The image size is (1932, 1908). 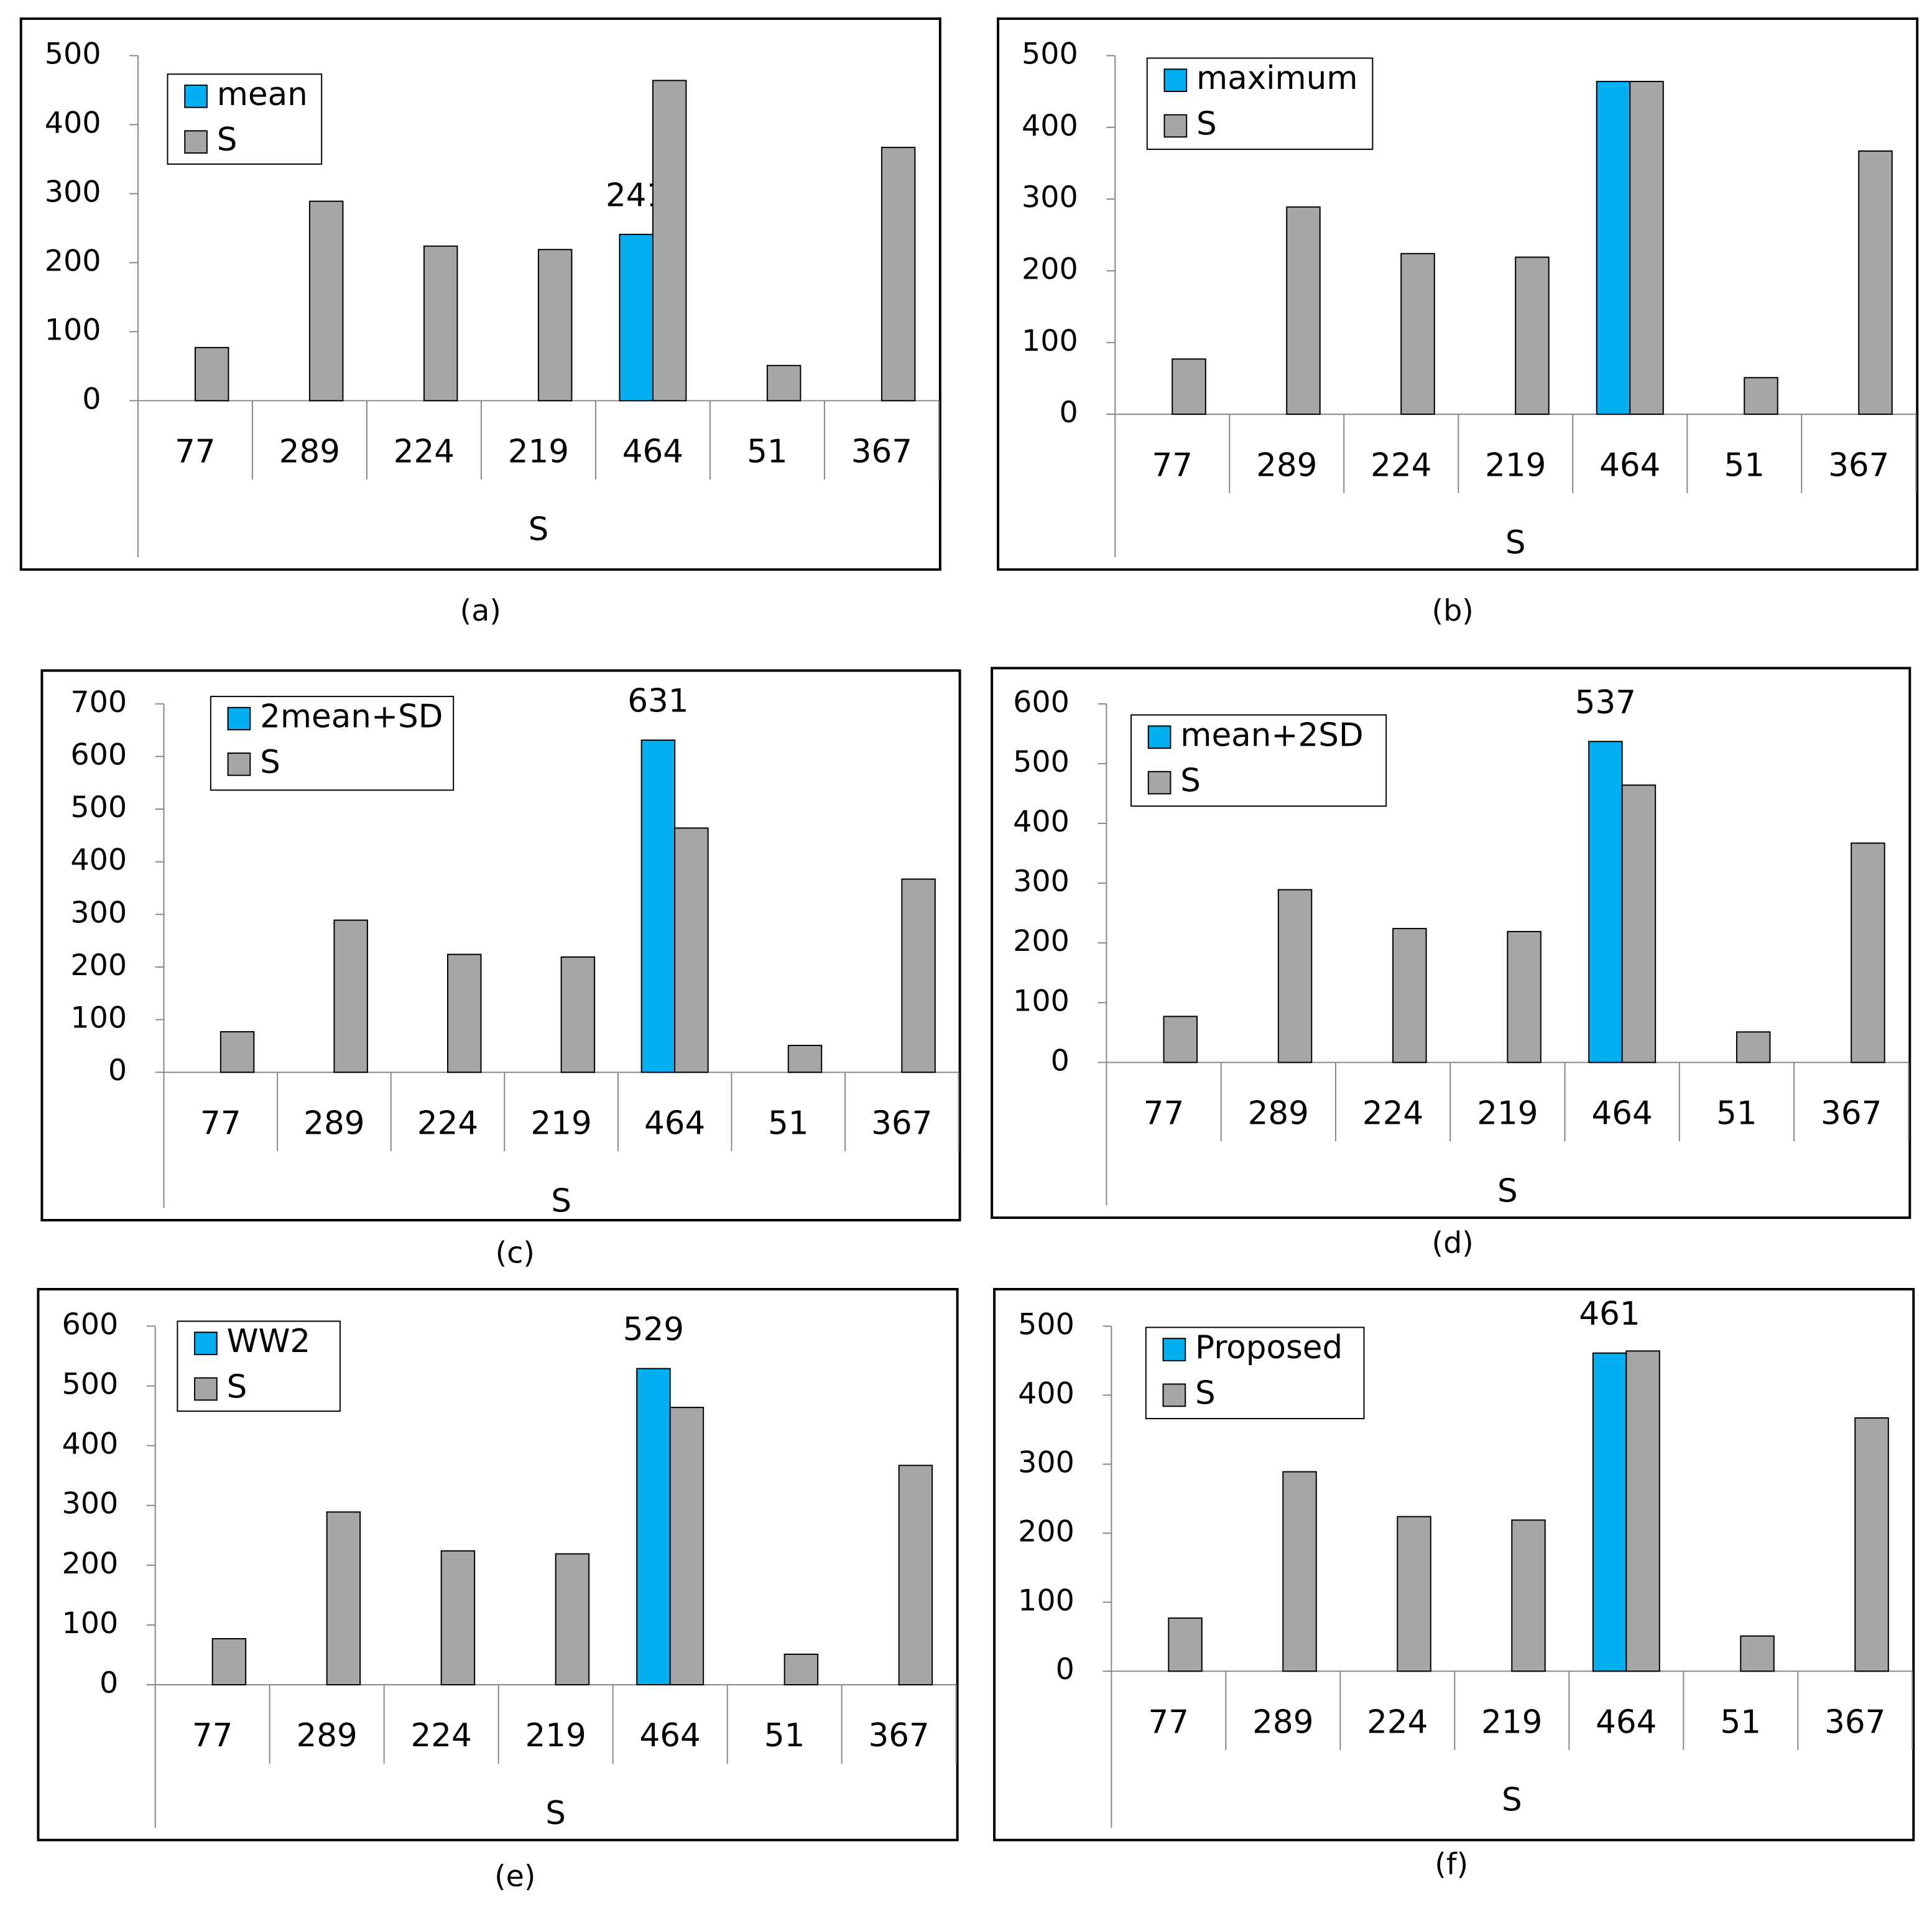 I want to click on caption: (e), so click(x=514, y=1876).